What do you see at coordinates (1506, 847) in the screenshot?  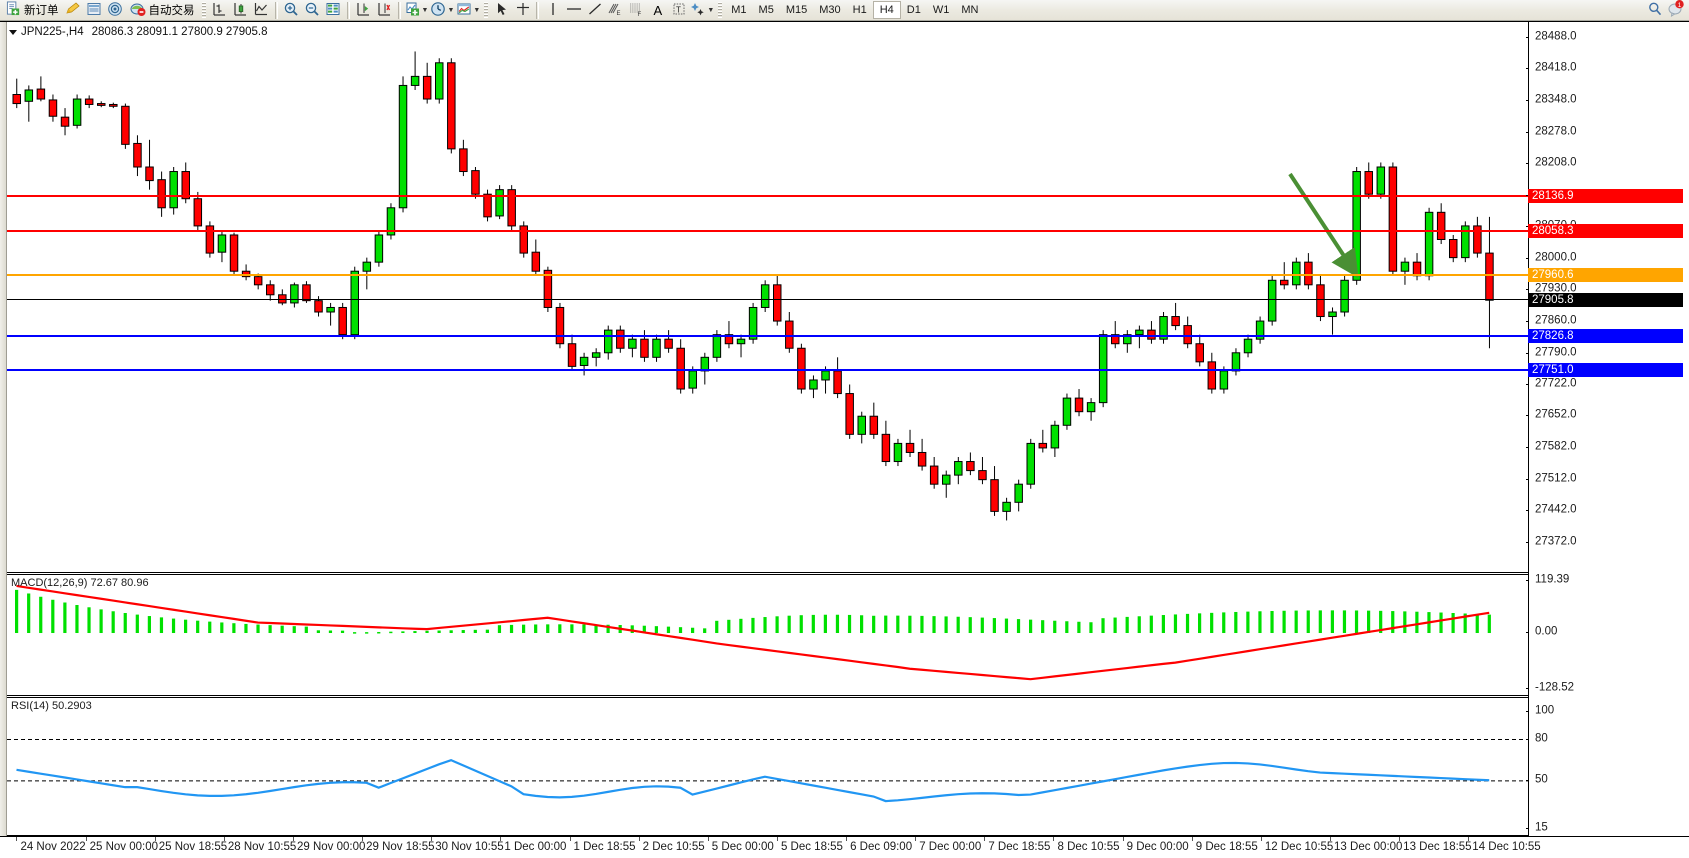 I see `time-tick-label: 14 Dec 10:55` at bounding box center [1506, 847].